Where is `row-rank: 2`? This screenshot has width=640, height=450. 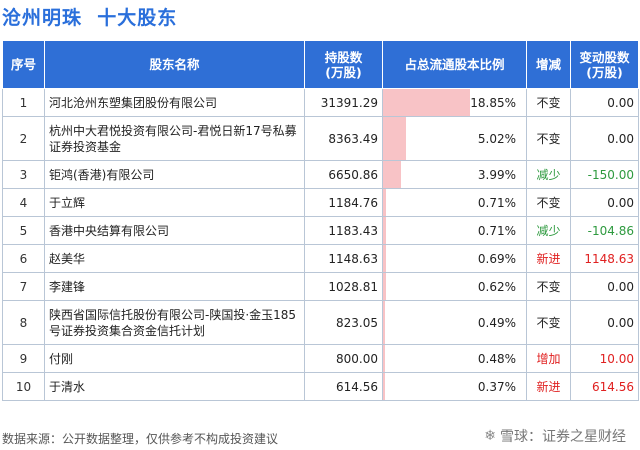
row-rank: 2 is located at coordinates (23, 138).